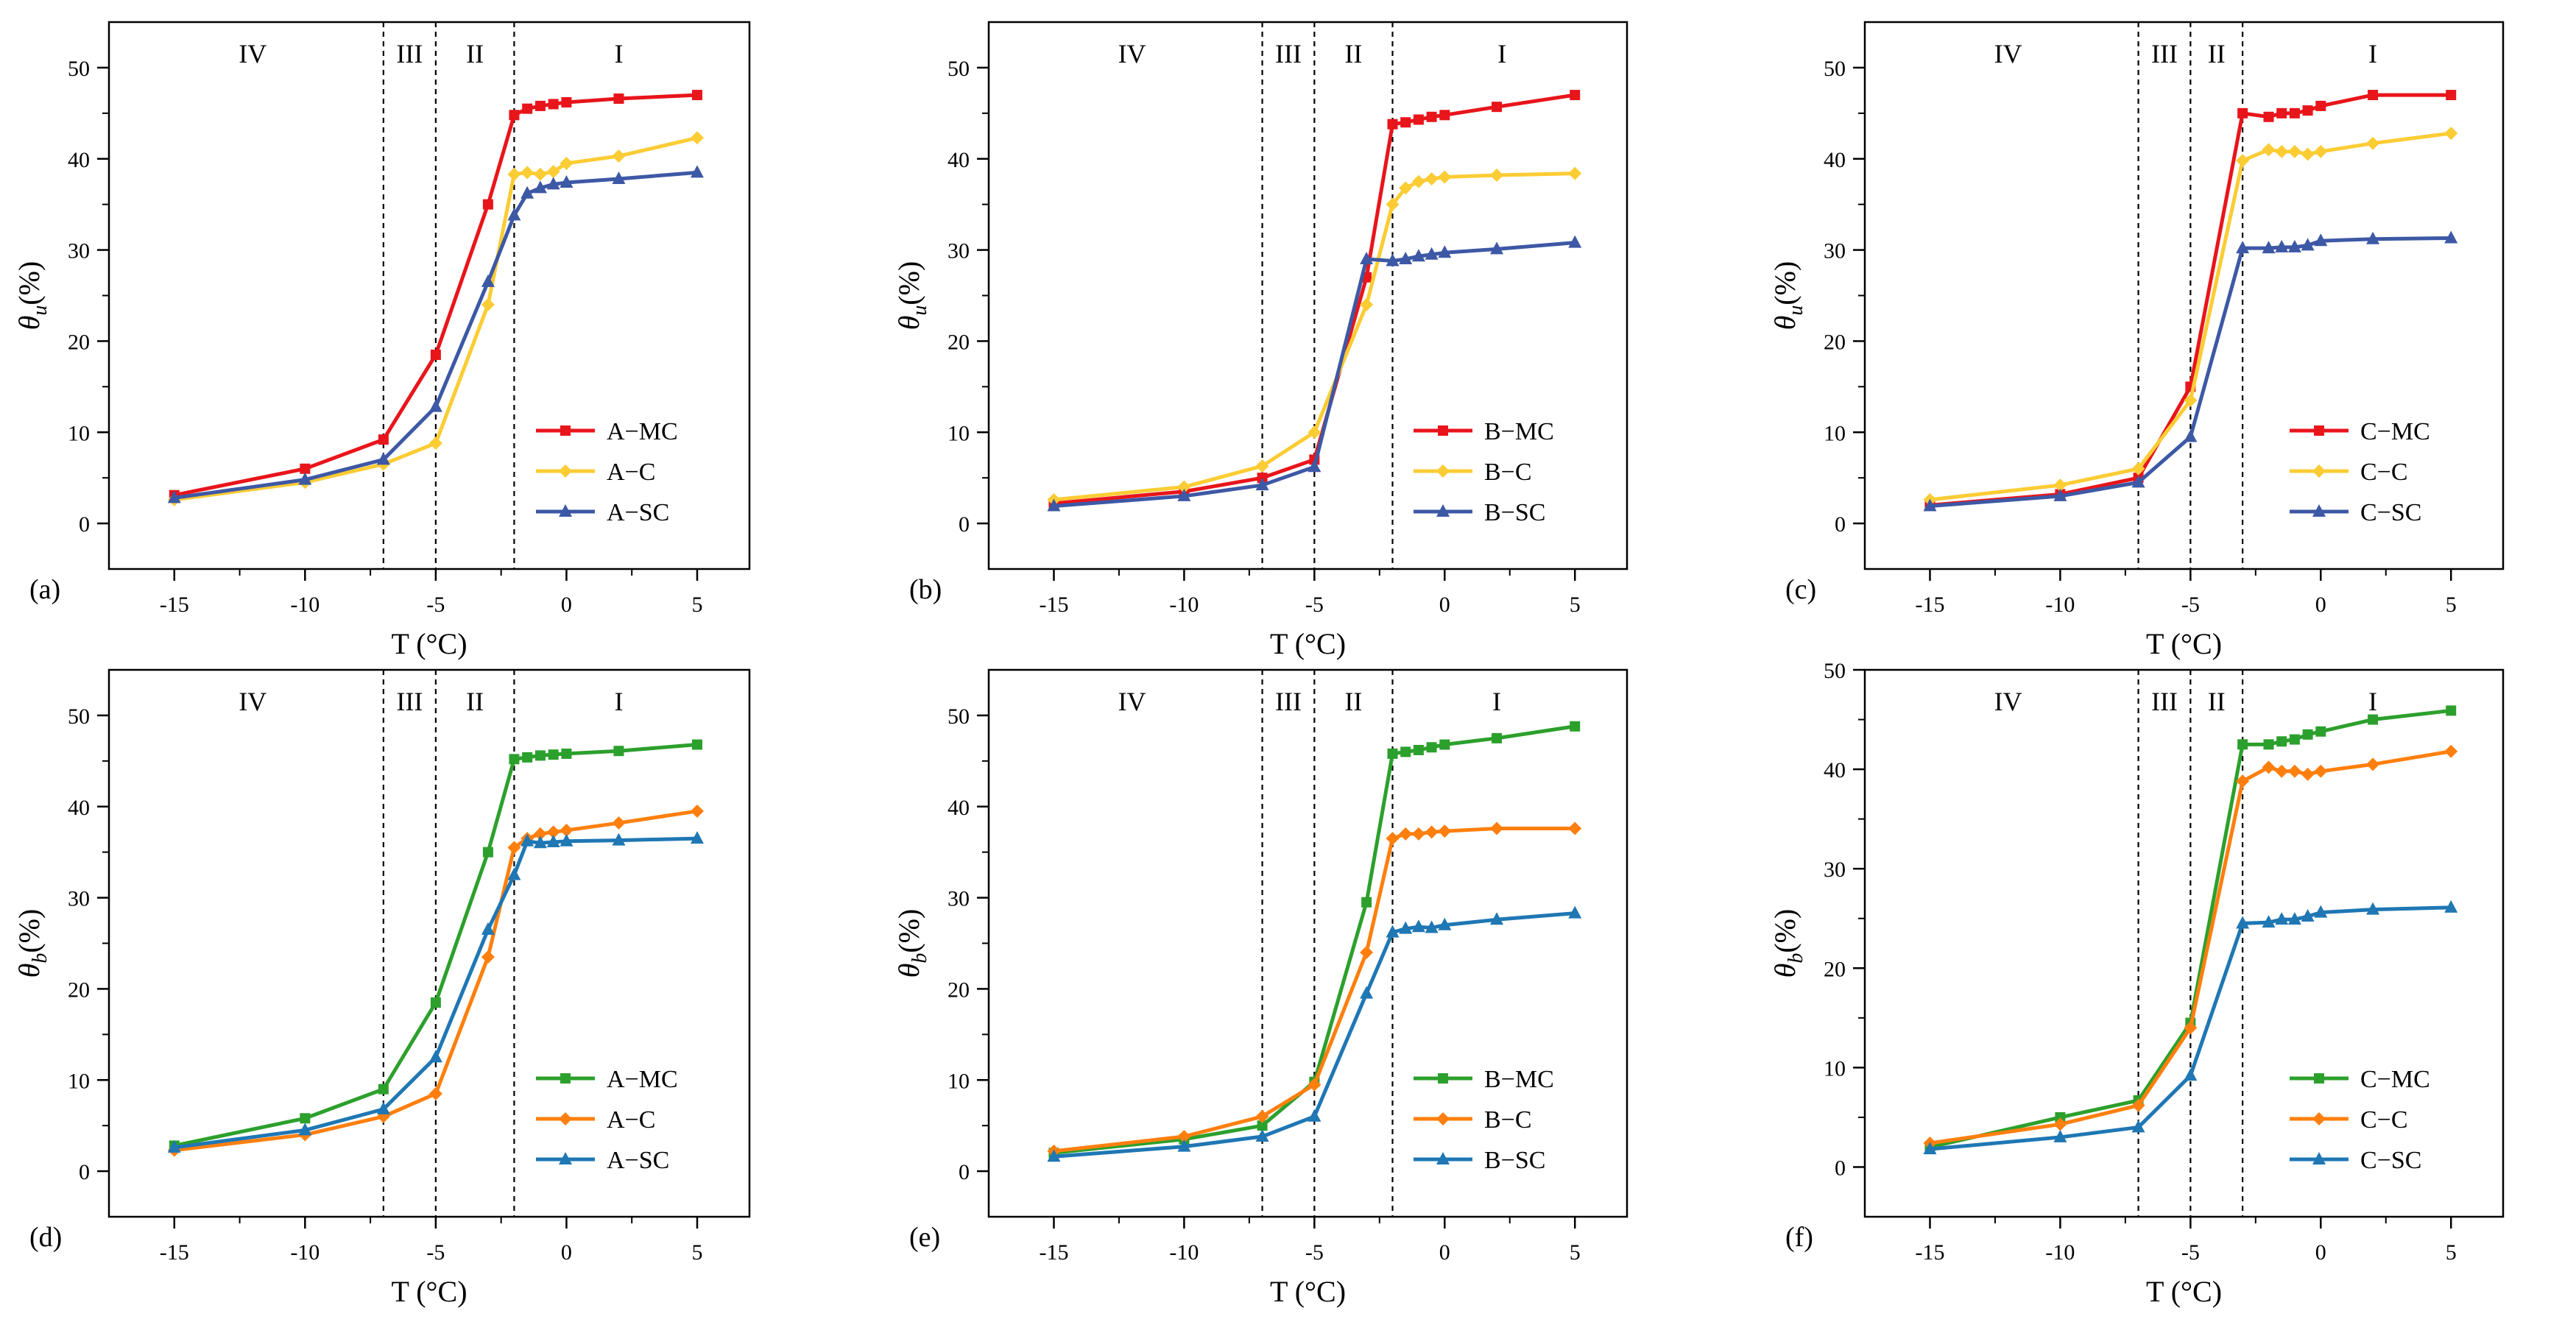  What do you see at coordinates (1314, 1252) in the screenshot?
I see `x-tick-label: -5` at bounding box center [1314, 1252].